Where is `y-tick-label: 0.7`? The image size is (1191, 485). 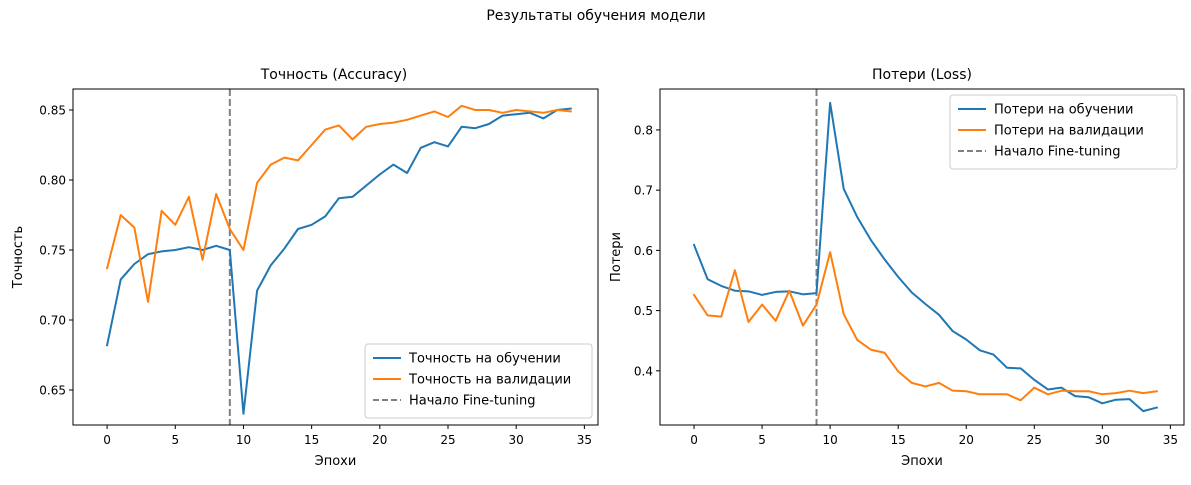 y-tick-label: 0.7 is located at coordinates (643, 191).